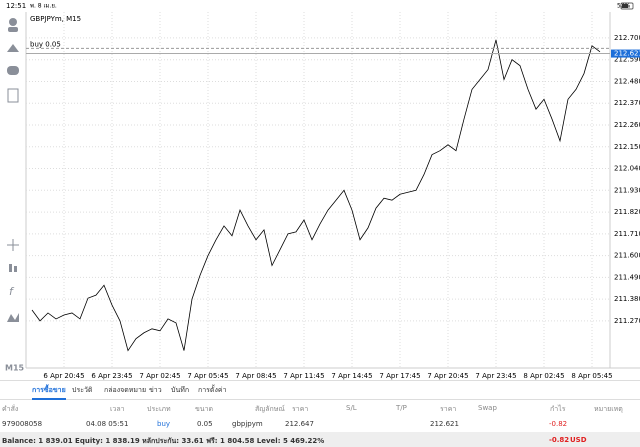  I want to click on bid-label: 212.621, so click(627, 54).